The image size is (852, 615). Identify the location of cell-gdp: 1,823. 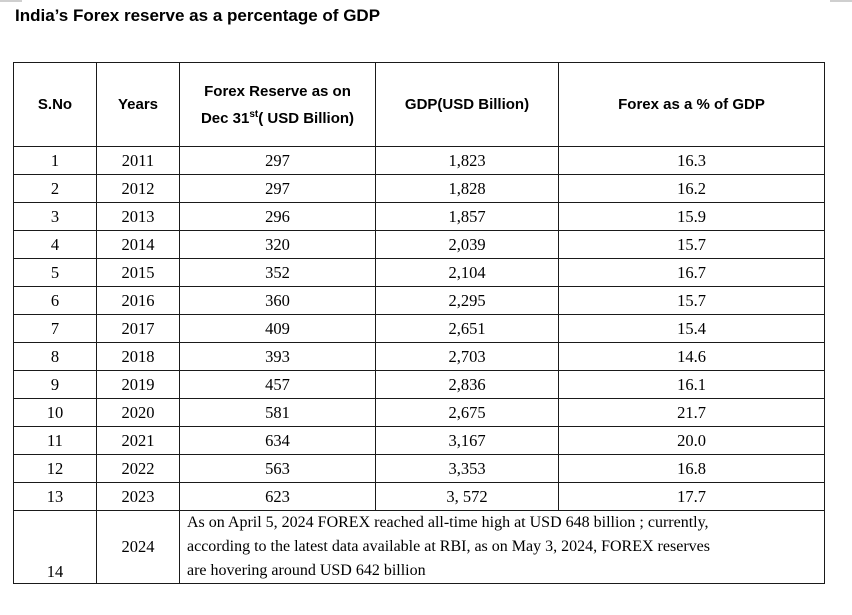
(467, 160).